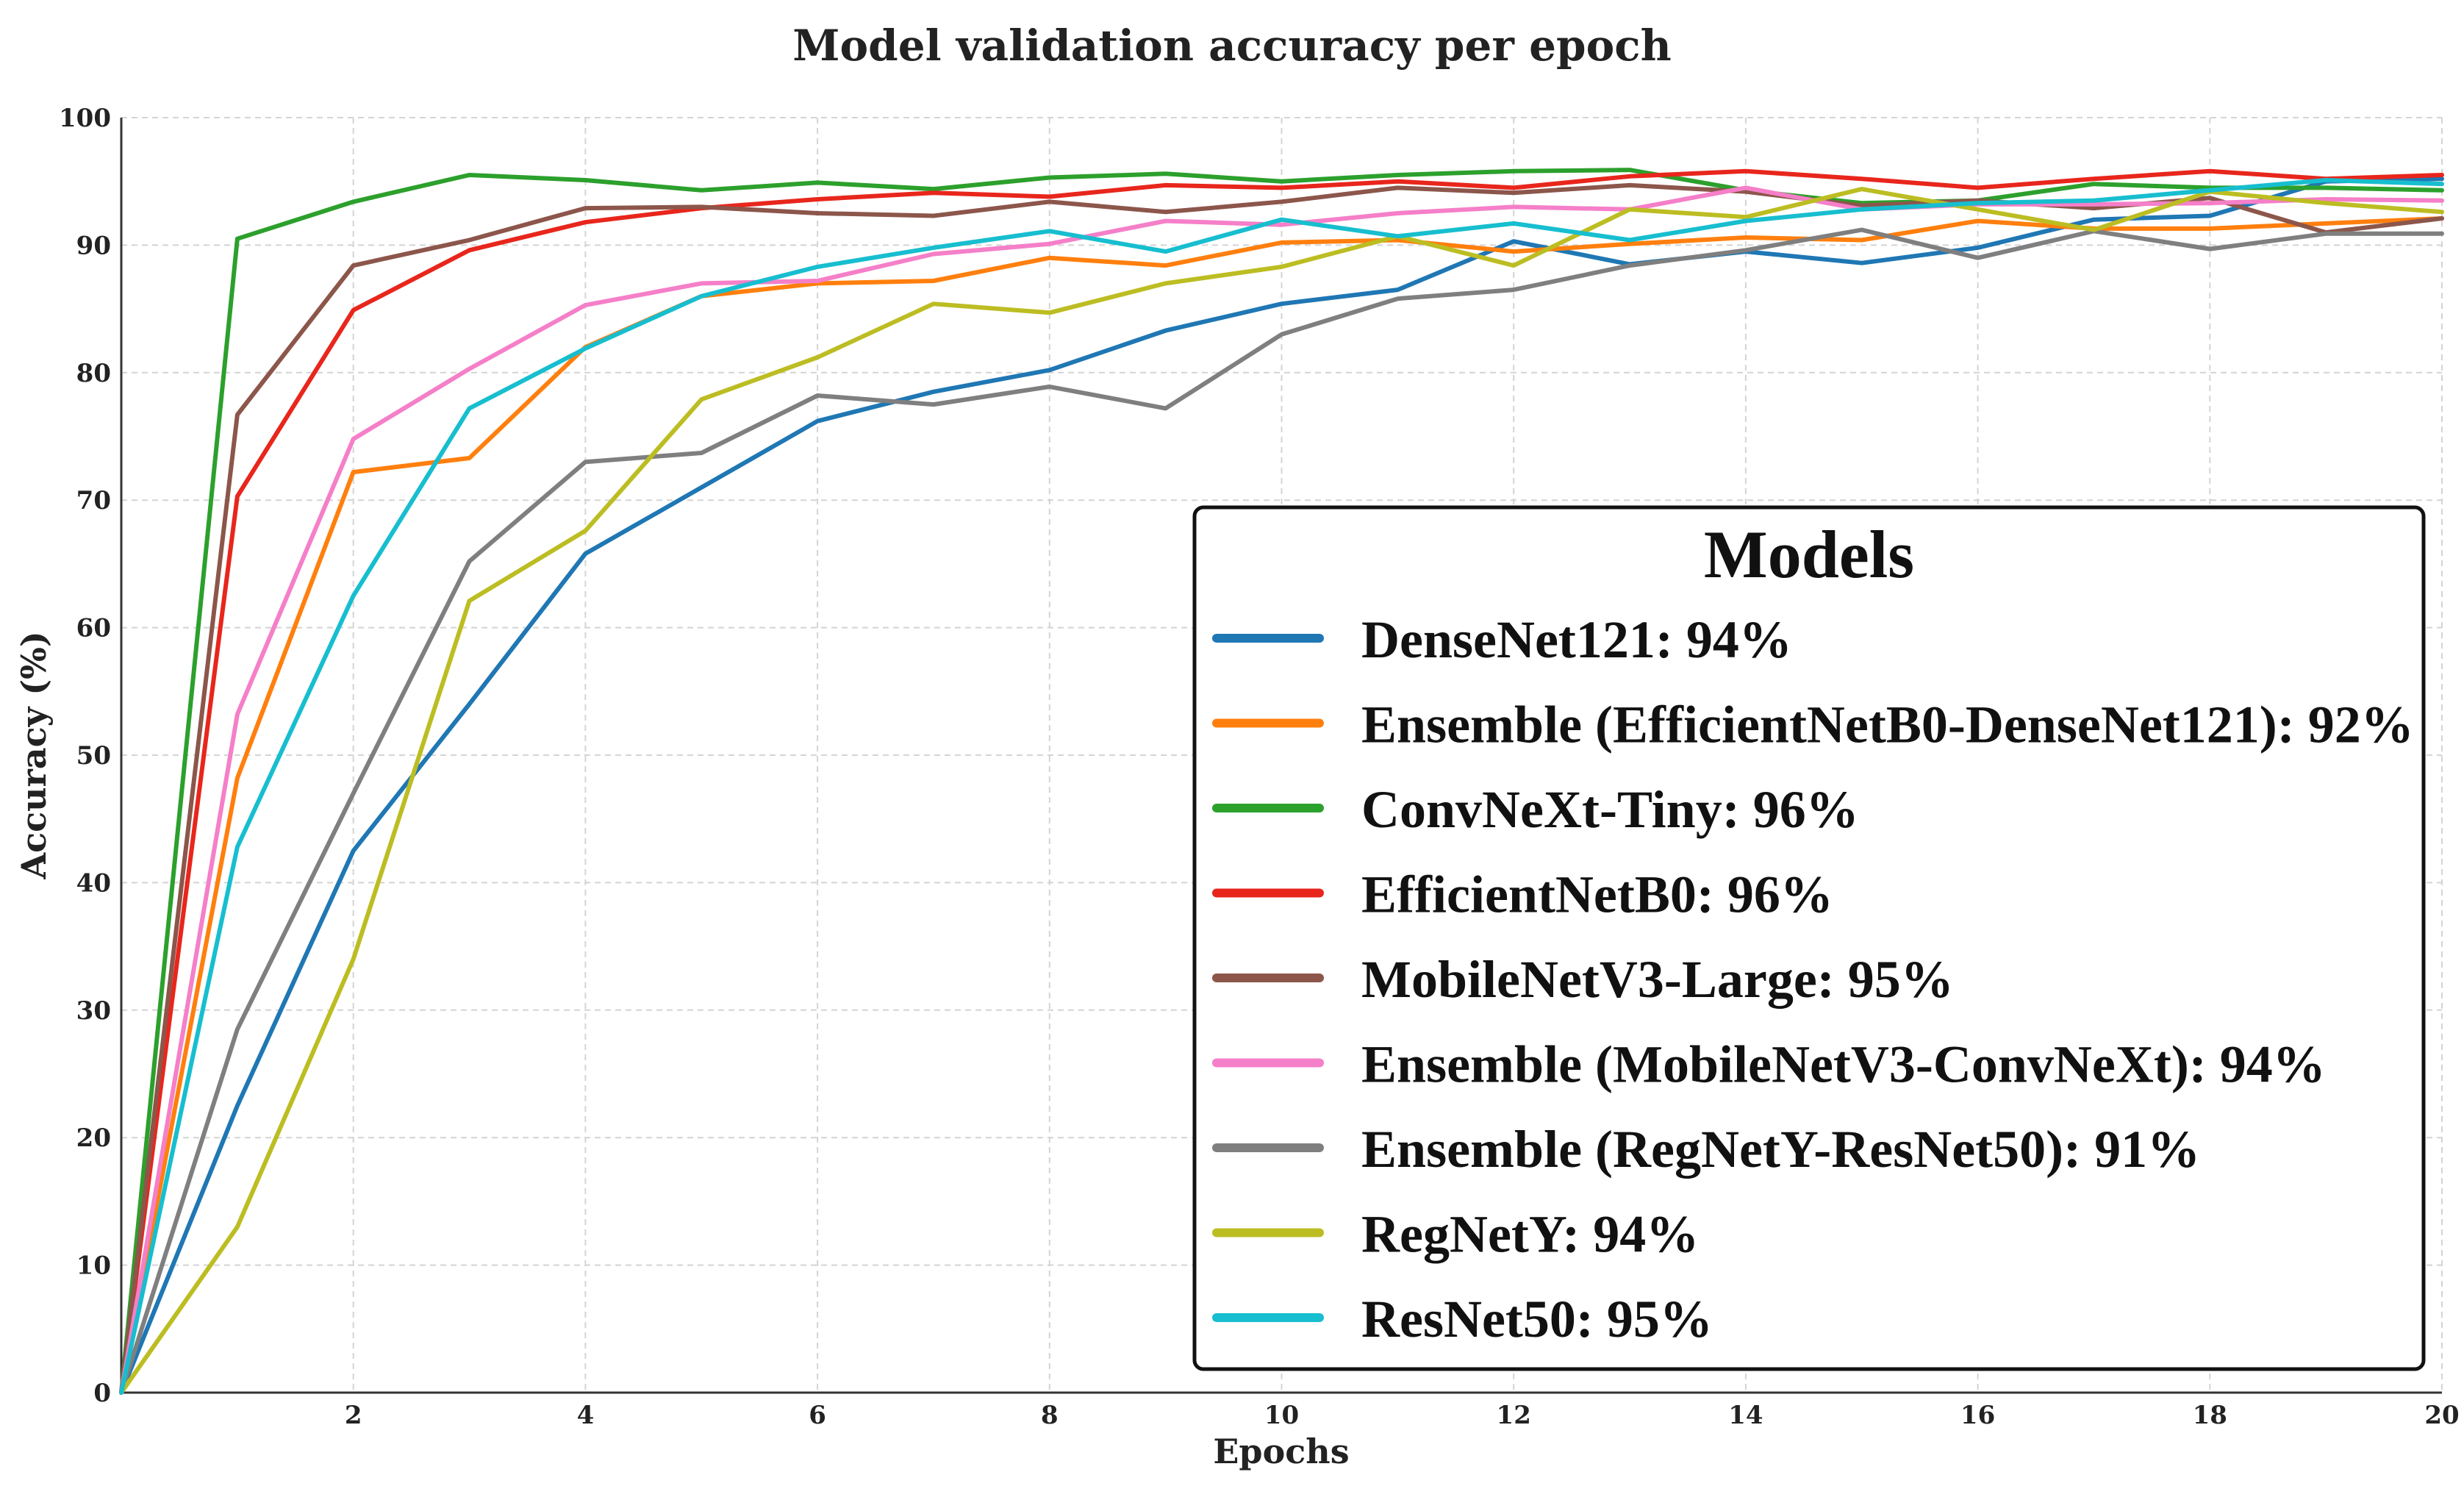  What do you see at coordinates (102, 1393) in the screenshot?
I see `y-tick-label: 0` at bounding box center [102, 1393].